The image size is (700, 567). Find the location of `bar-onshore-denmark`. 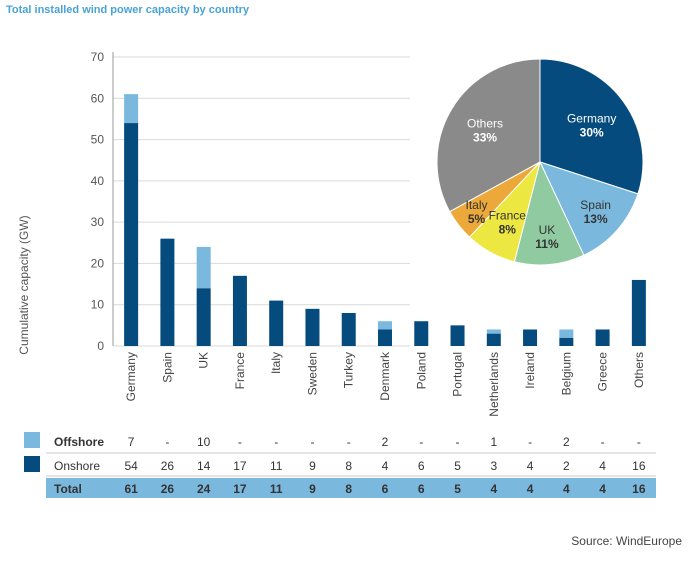

bar-onshore-denmark is located at coordinates (385, 337).